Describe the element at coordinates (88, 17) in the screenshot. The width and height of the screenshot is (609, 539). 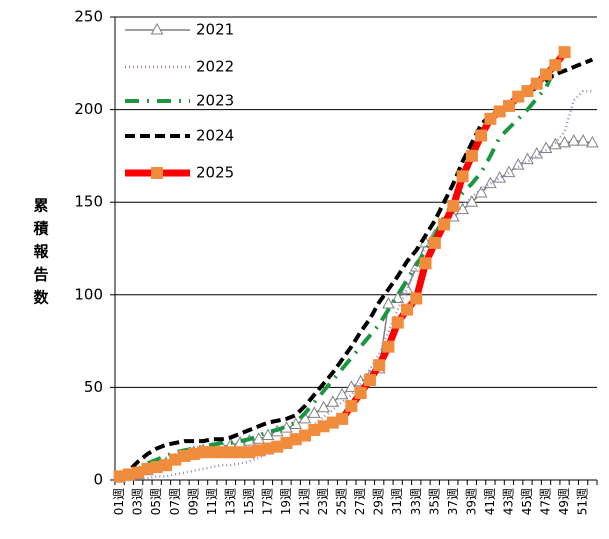
I see `y-tick-label: 250` at that location.